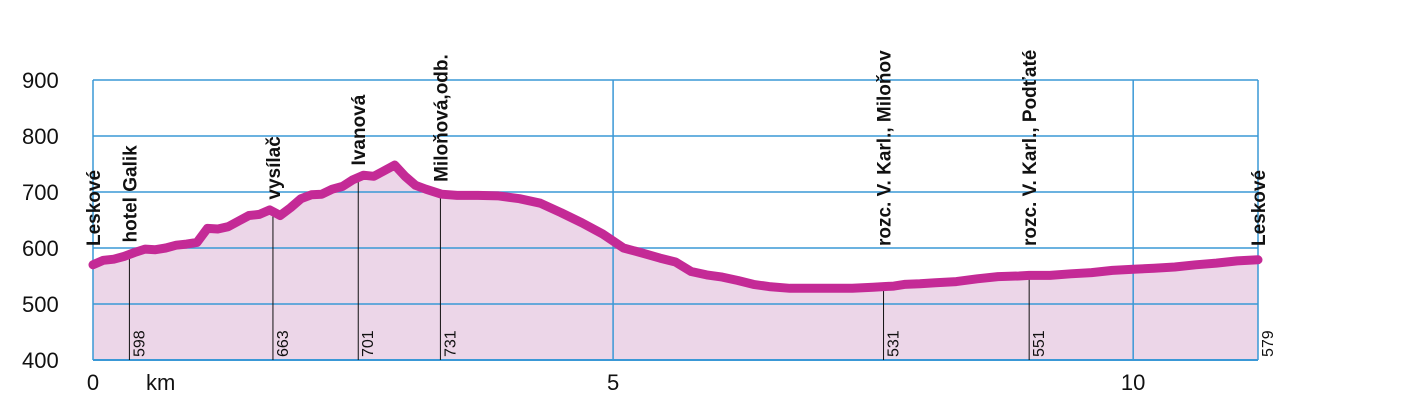 The width and height of the screenshot is (1401, 415). What do you see at coordinates (1259, 208) in the screenshot?
I see `waypoint-name-7: Leskové` at bounding box center [1259, 208].